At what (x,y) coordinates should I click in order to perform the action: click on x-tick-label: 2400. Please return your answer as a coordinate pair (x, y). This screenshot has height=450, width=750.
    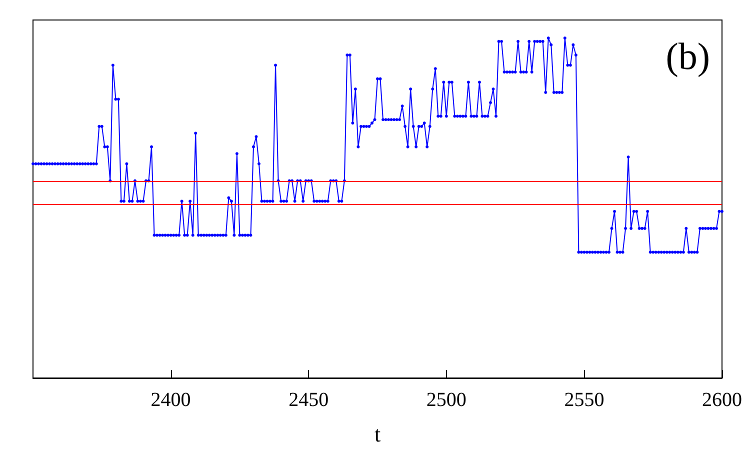
    Looking at the image, I should click on (170, 400).